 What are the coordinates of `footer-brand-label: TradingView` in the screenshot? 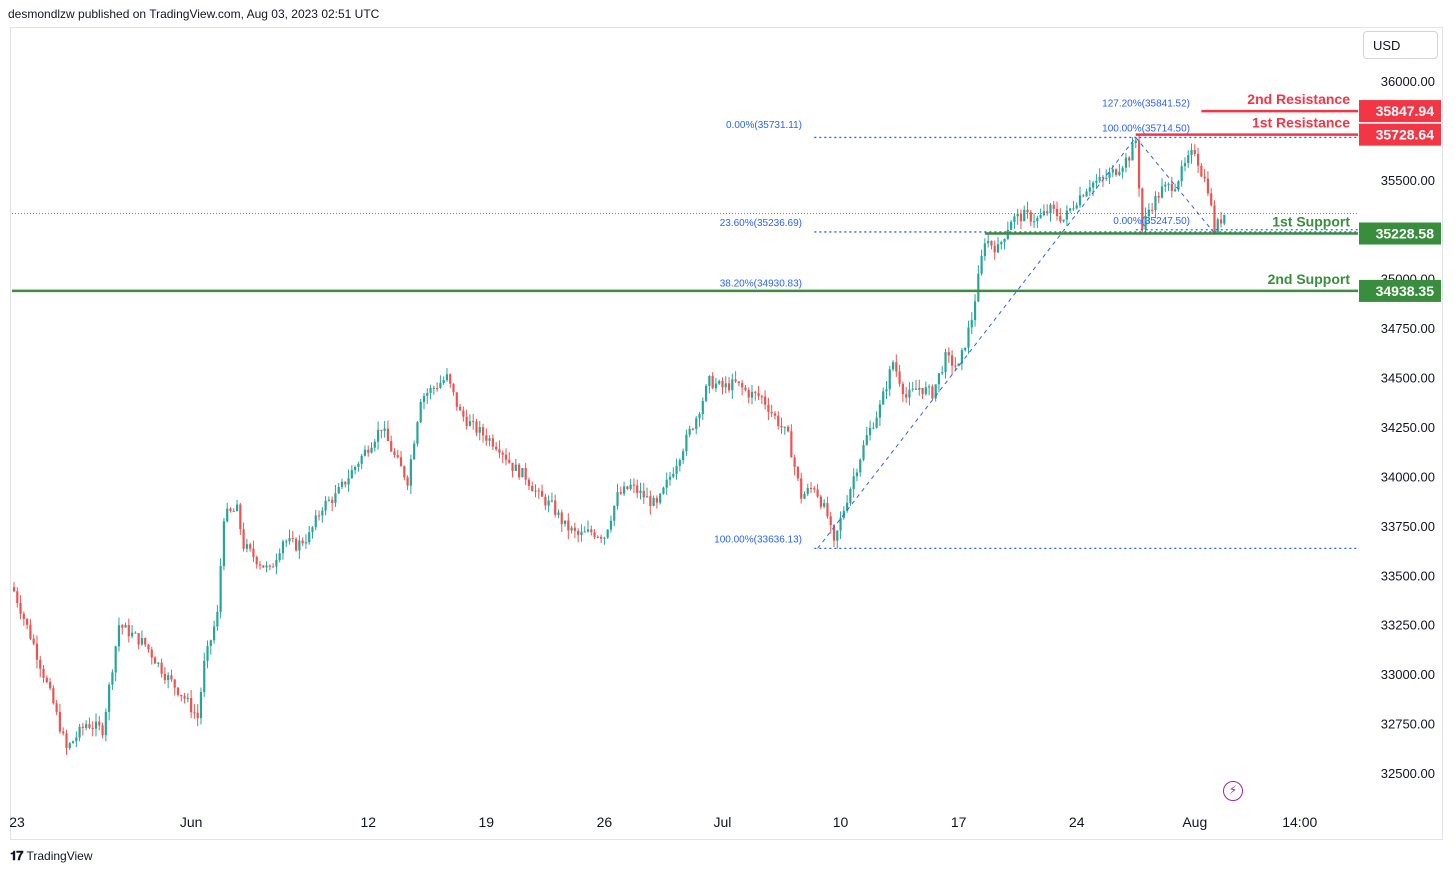 It's located at (59, 856).